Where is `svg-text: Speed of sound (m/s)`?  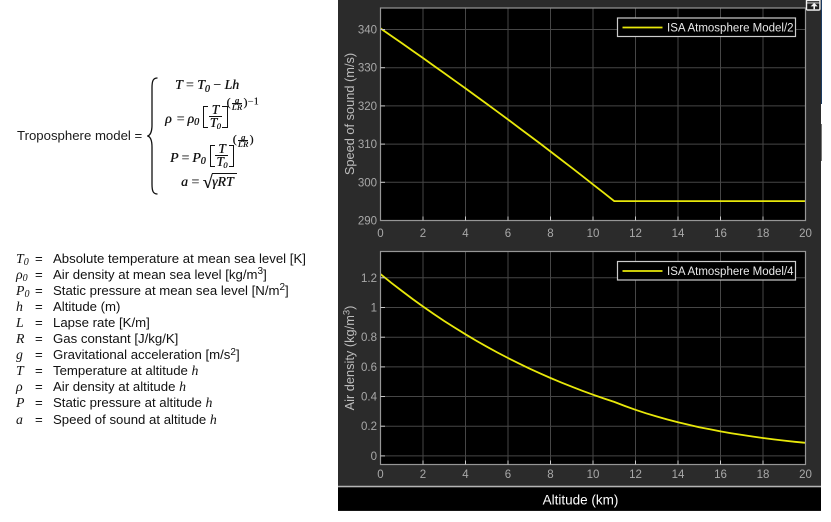 svg-text: Speed of sound (m/s) is located at coordinates (349, 114).